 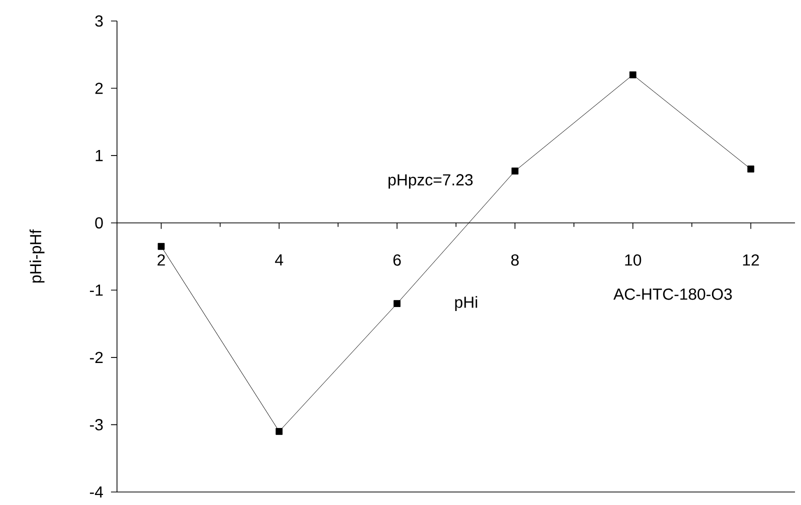 I want to click on y-tick-label: -1, so click(x=96, y=290).